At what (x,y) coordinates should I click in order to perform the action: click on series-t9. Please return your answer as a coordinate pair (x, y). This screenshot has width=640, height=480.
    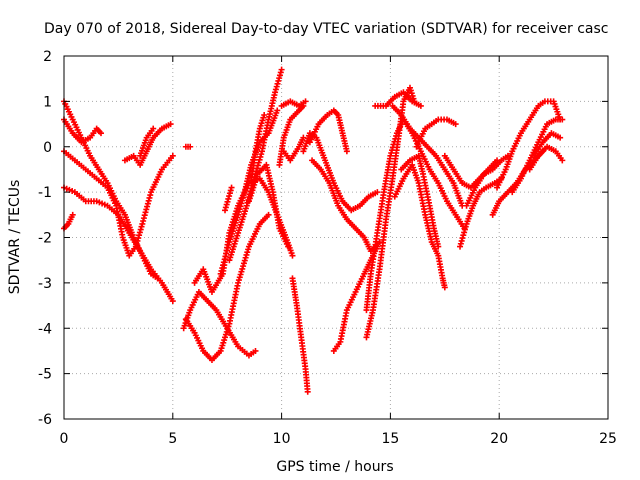
    Looking at the image, I should click on (219, 323).